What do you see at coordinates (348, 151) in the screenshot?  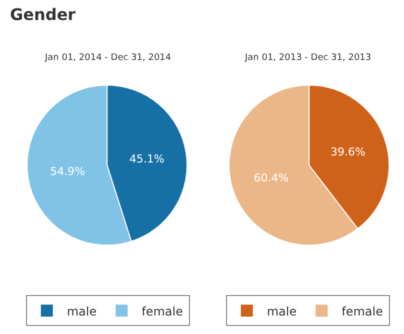 I see `data-label: 39.6%` at bounding box center [348, 151].